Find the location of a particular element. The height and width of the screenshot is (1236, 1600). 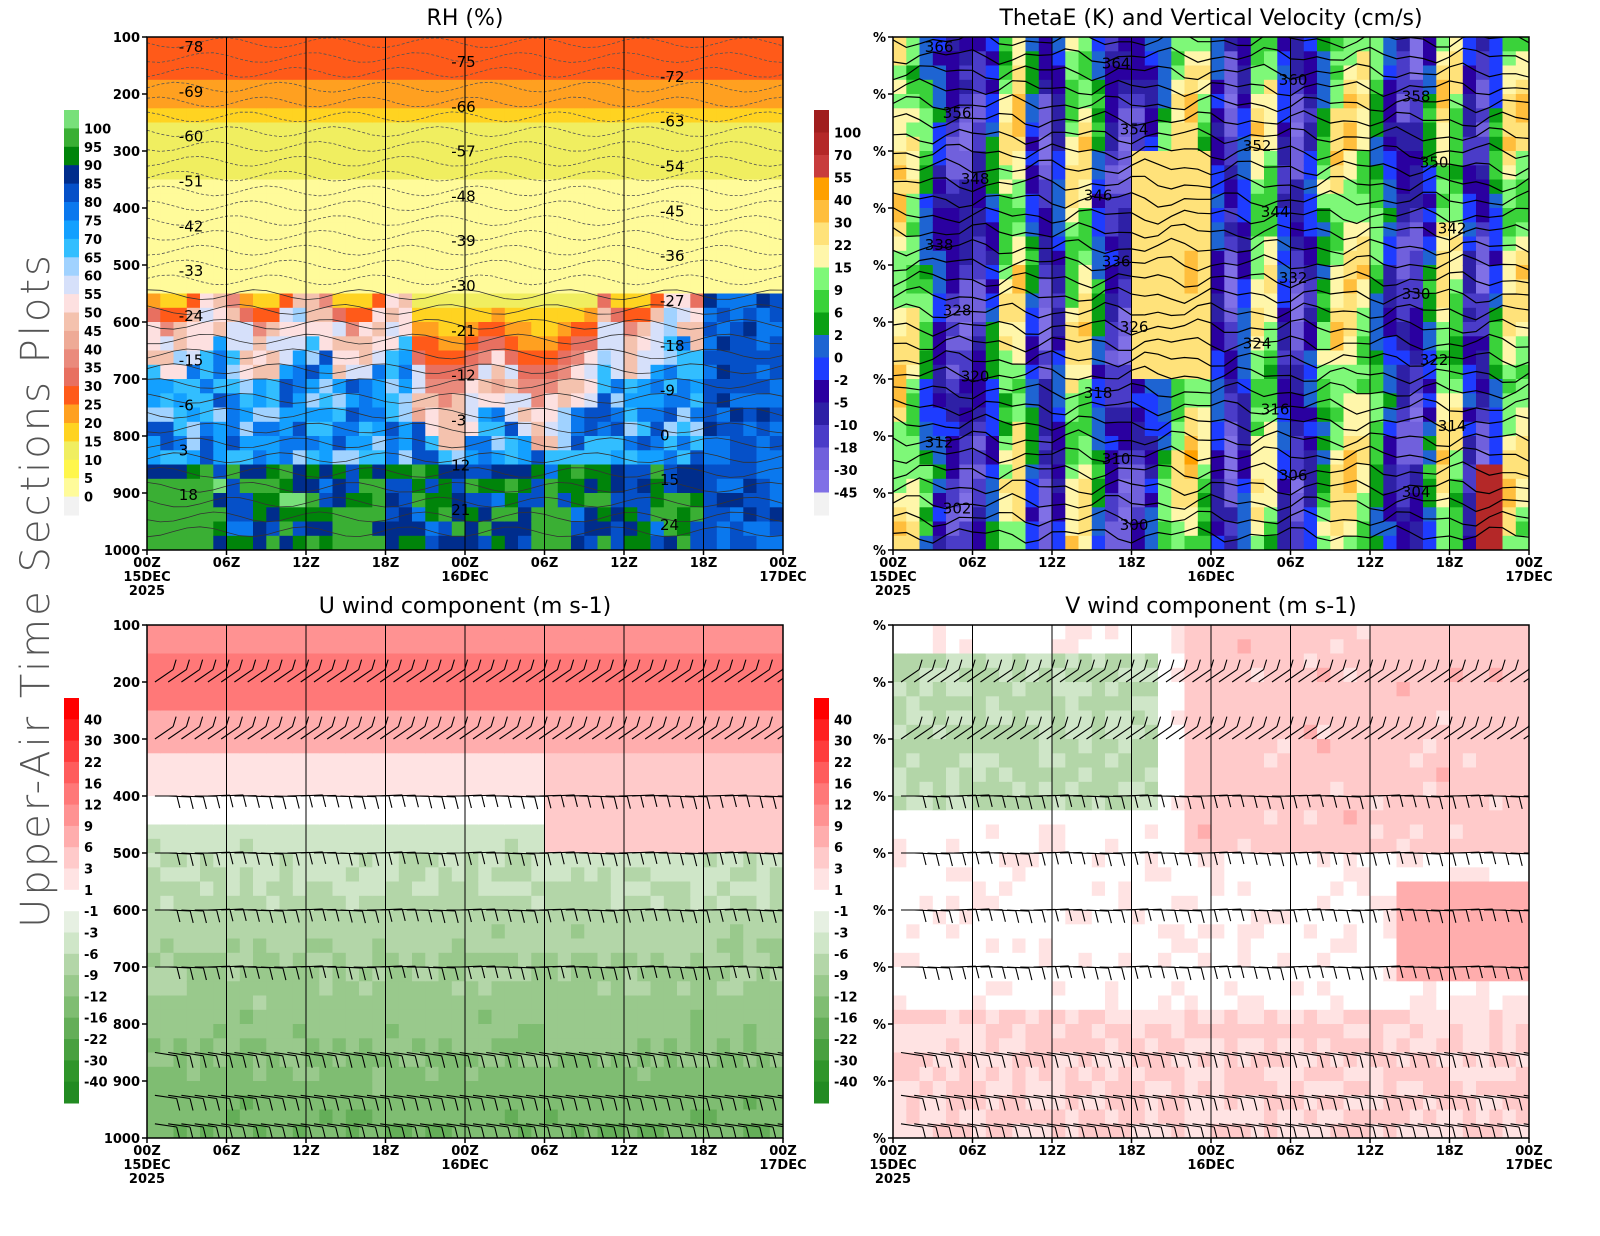

contour-label: -30 is located at coordinates (463, 286).